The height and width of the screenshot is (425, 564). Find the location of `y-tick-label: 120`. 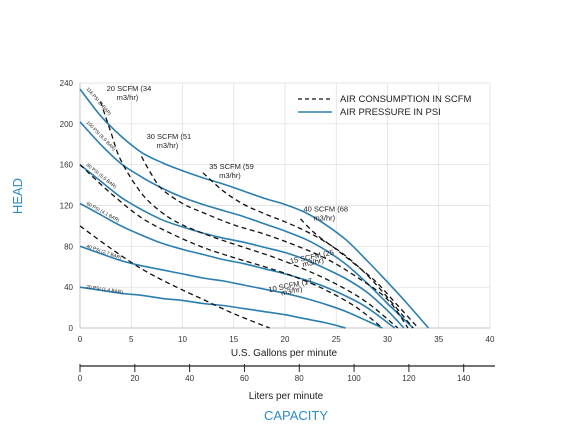

y-tick-label: 120 is located at coordinates (67, 206).